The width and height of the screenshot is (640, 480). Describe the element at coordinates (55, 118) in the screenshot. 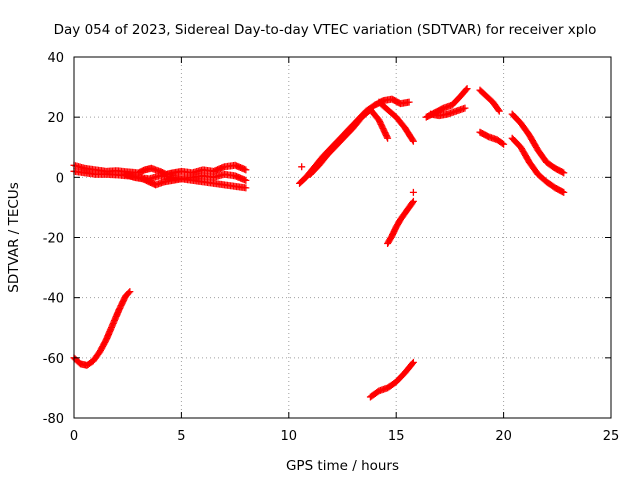

I see `y-tick-label: 20` at that location.